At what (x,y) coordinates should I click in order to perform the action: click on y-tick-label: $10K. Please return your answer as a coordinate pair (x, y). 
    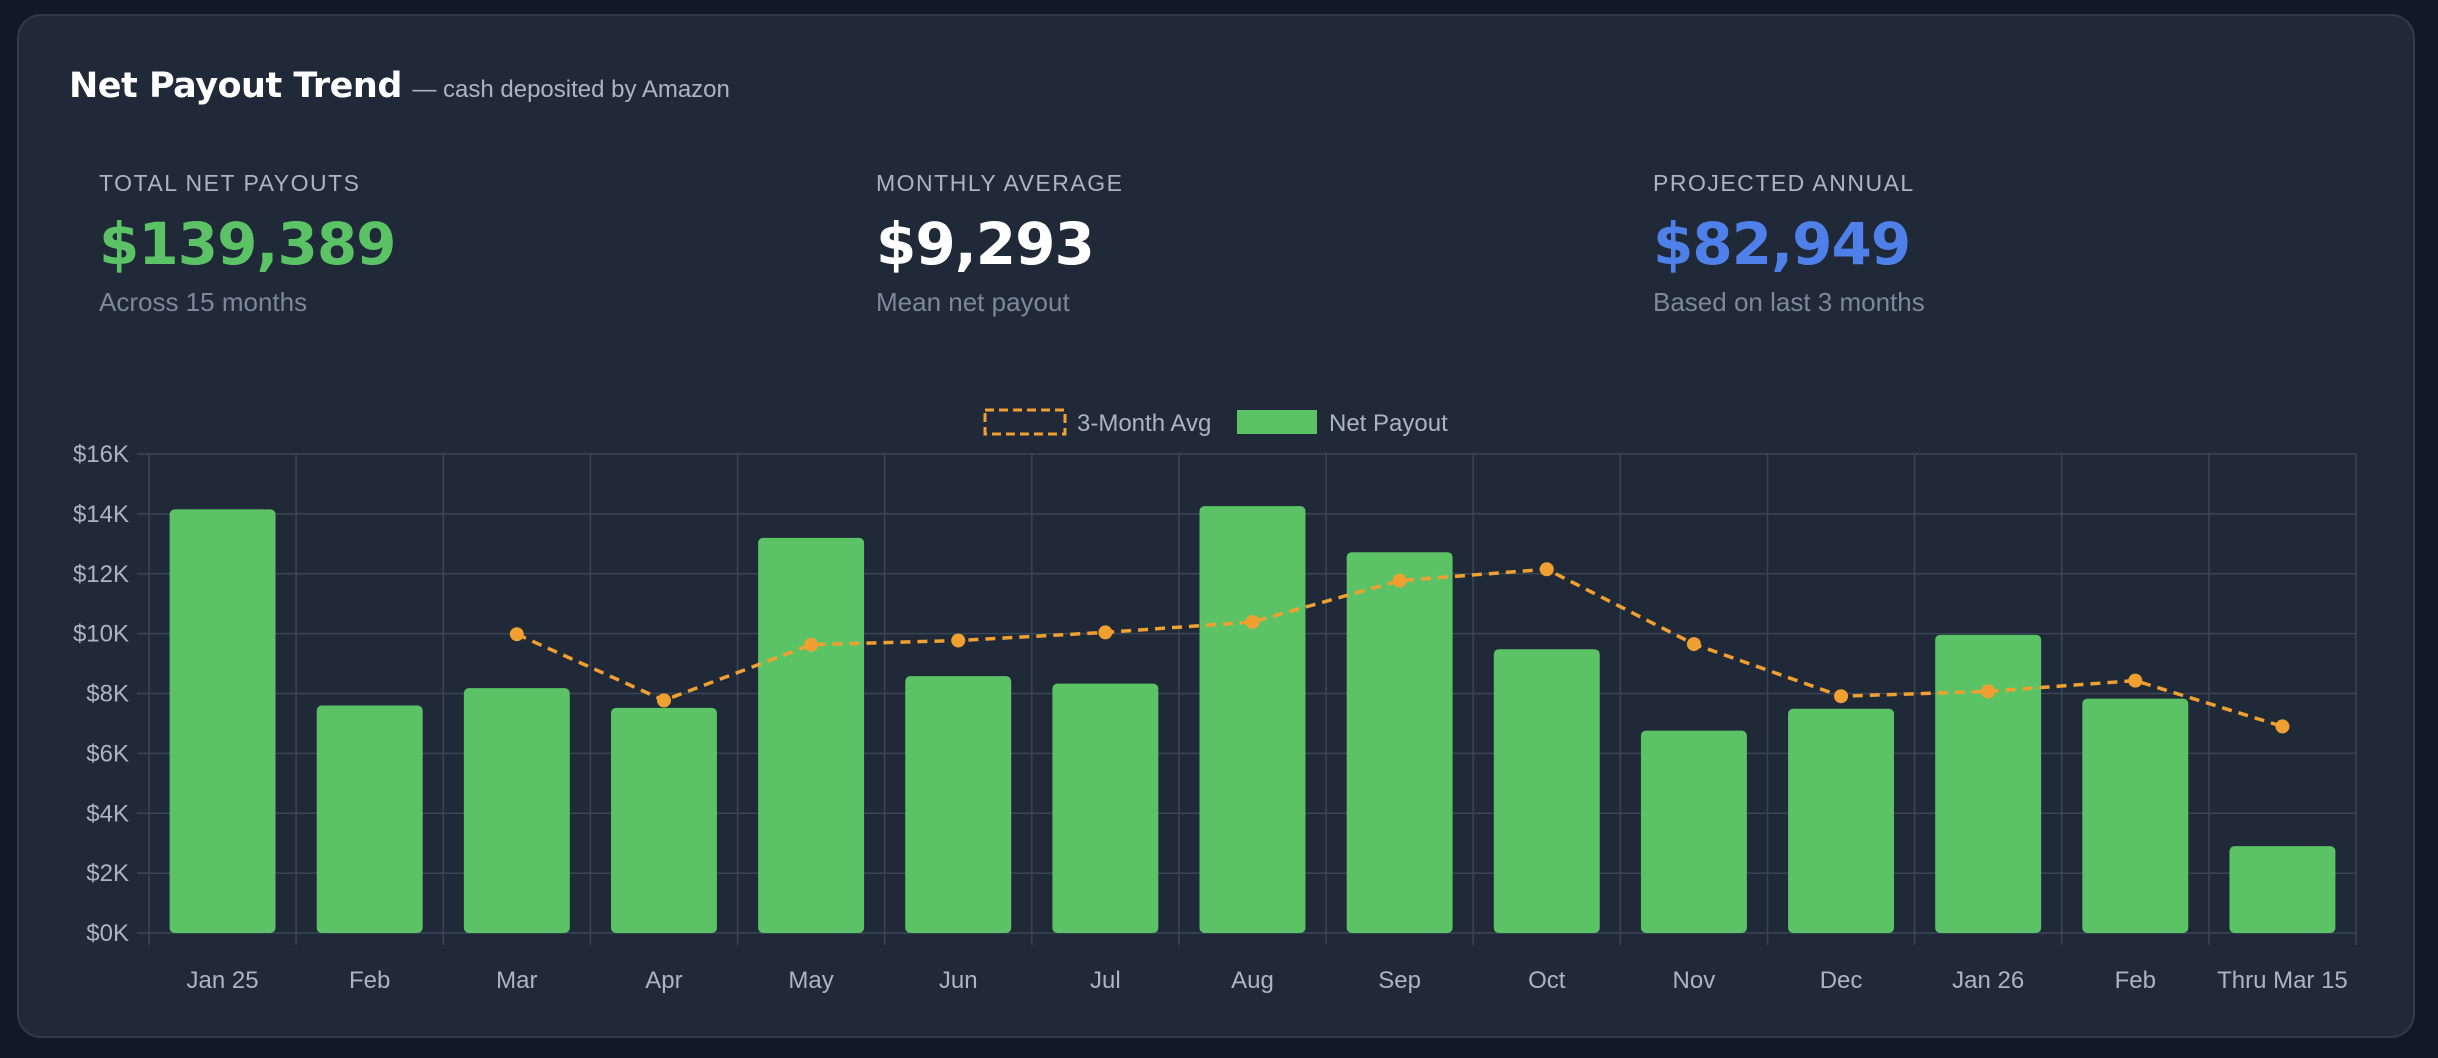
    Looking at the image, I should click on (101, 634).